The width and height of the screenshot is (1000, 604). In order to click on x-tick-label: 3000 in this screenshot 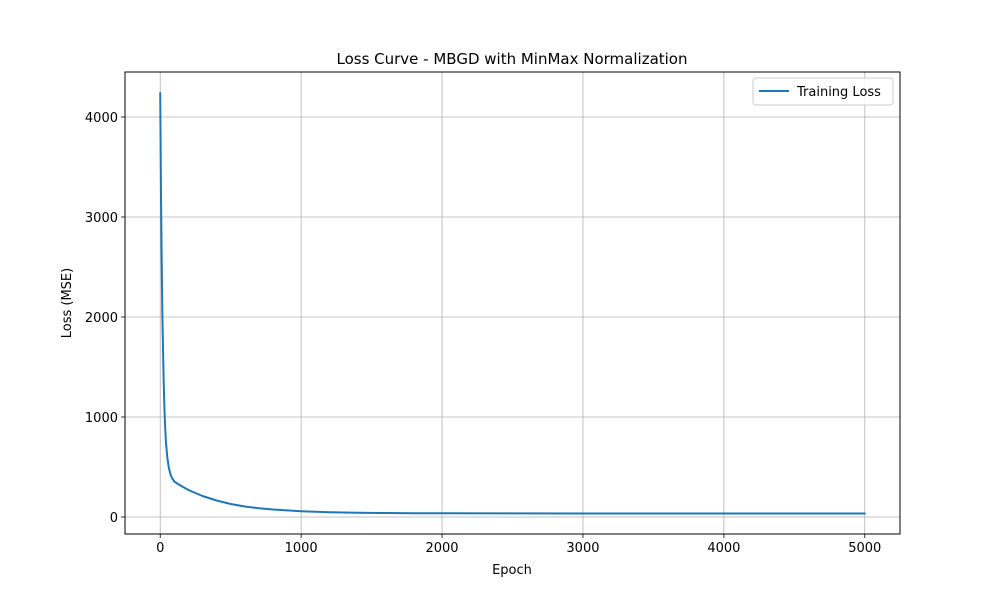, I will do `click(582, 548)`.